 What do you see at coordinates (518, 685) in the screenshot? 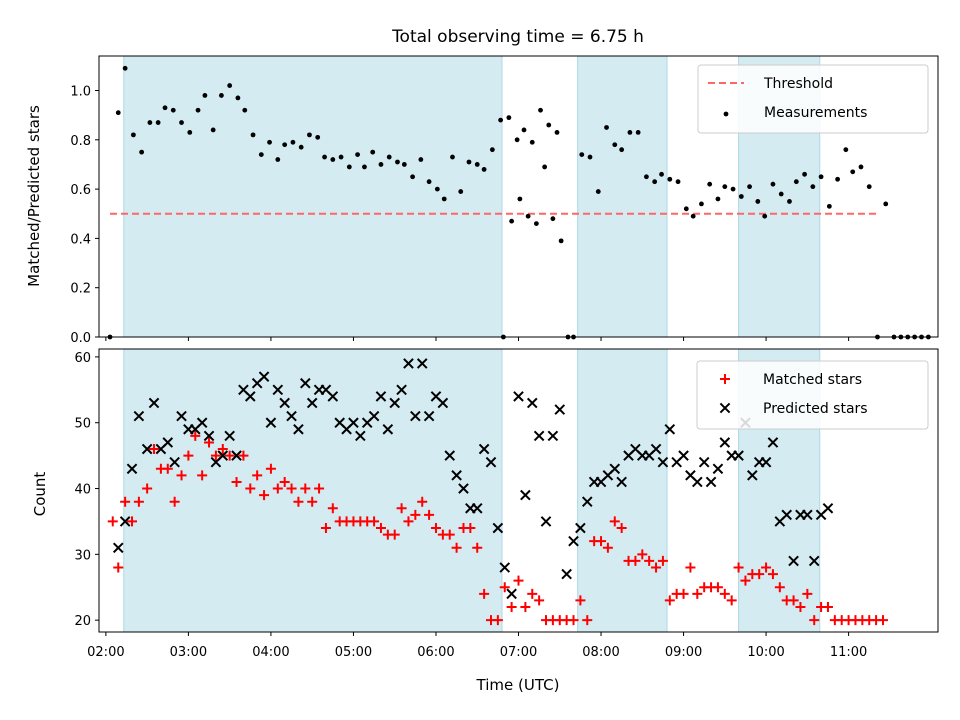
I see `x-axis-label: Time (UTC)` at bounding box center [518, 685].